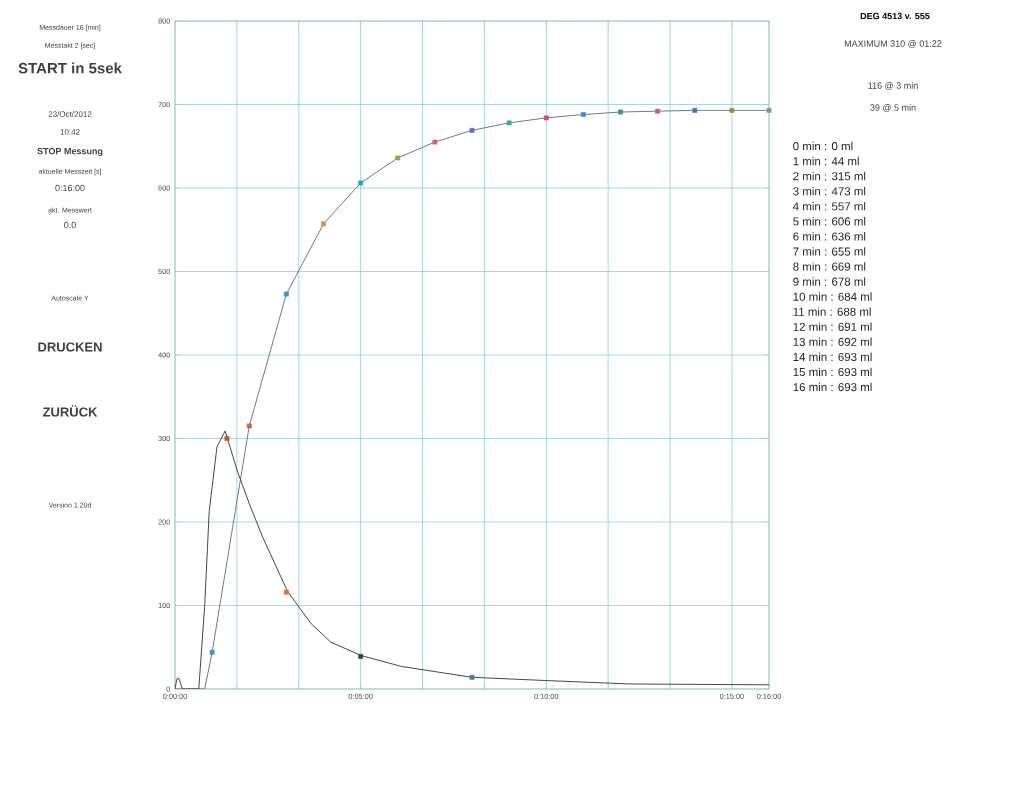  What do you see at coordinates (832, 311) in the screenshot?
I see `text: 11 min : 688 ml` at bounding box center [832, 311].